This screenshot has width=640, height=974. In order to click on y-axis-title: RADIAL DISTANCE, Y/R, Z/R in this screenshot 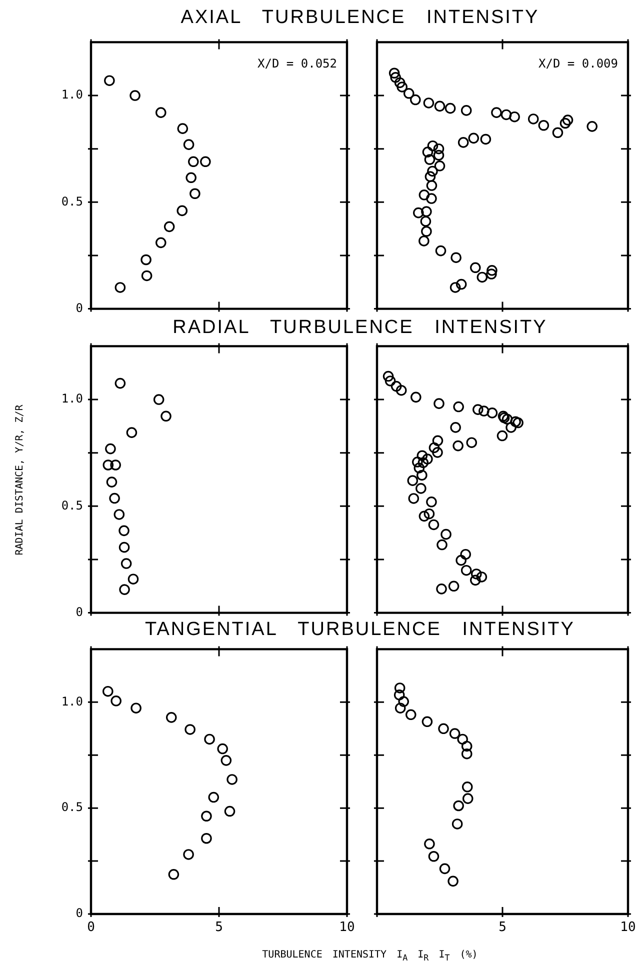, I will do `click(20, 480)`.